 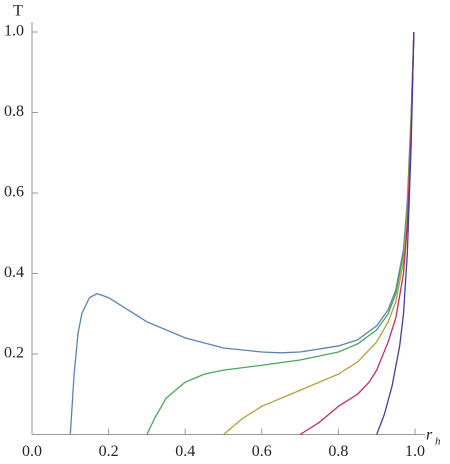 What do you see at coordinates (185, 451) in the screenshot?
I see `x-tick-label: 0.4` at bounding box center [185, 451].